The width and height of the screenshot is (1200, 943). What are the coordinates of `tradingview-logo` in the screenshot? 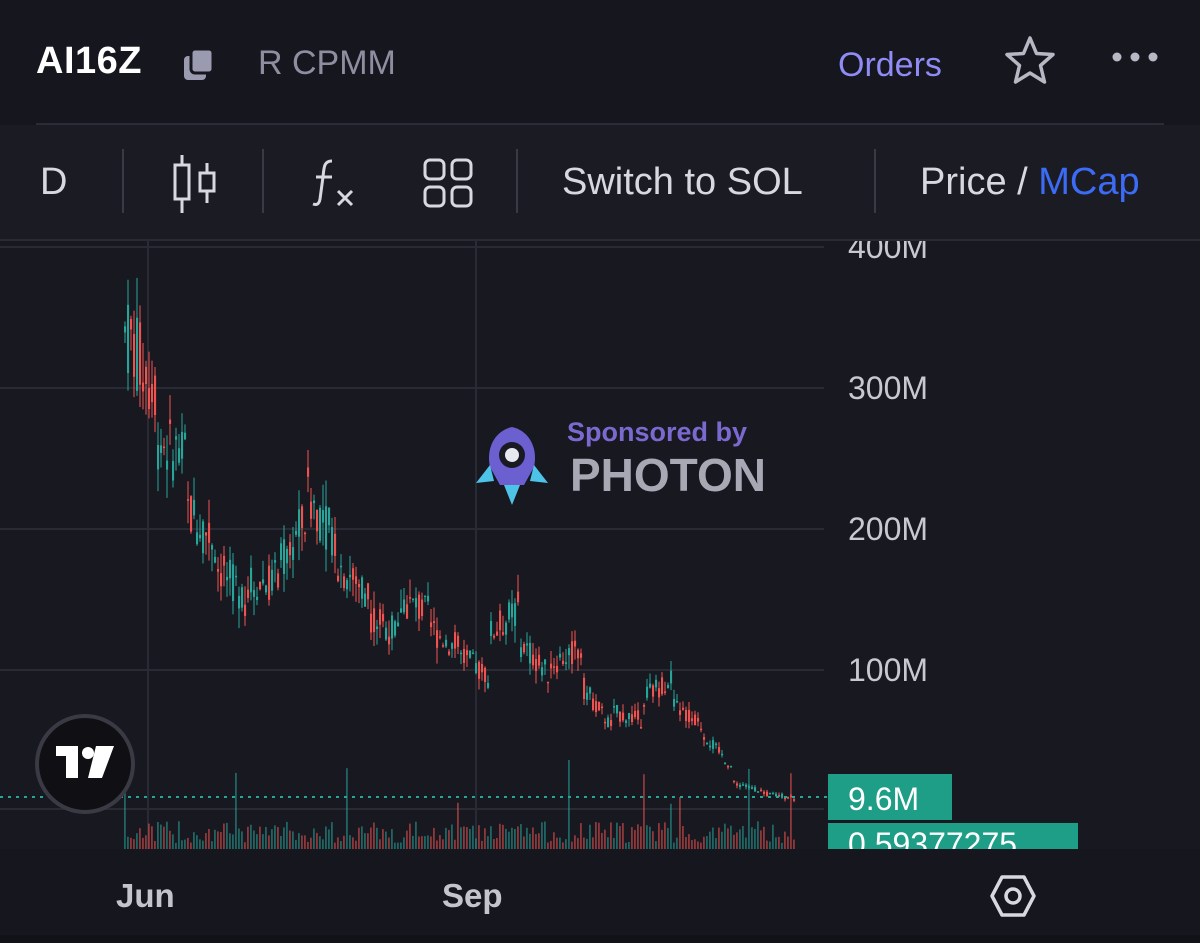 It's located at (85, 764).